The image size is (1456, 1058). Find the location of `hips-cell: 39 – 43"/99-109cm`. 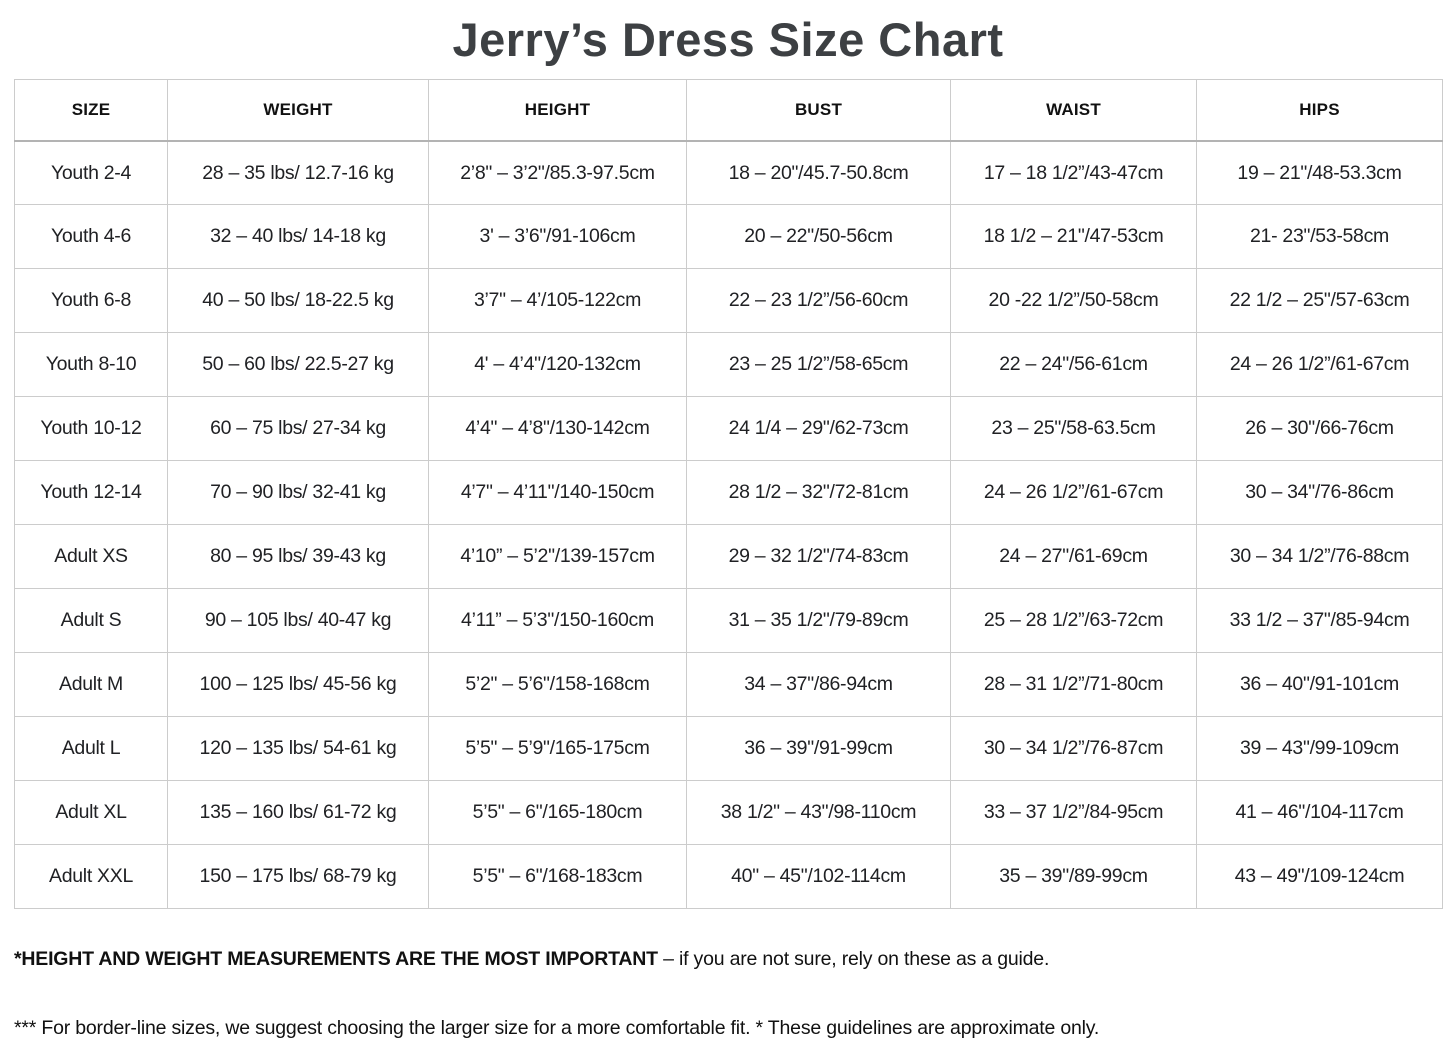

hips-cell: 39 – 43"/99-109cm is located at coordinates (1319, 749).